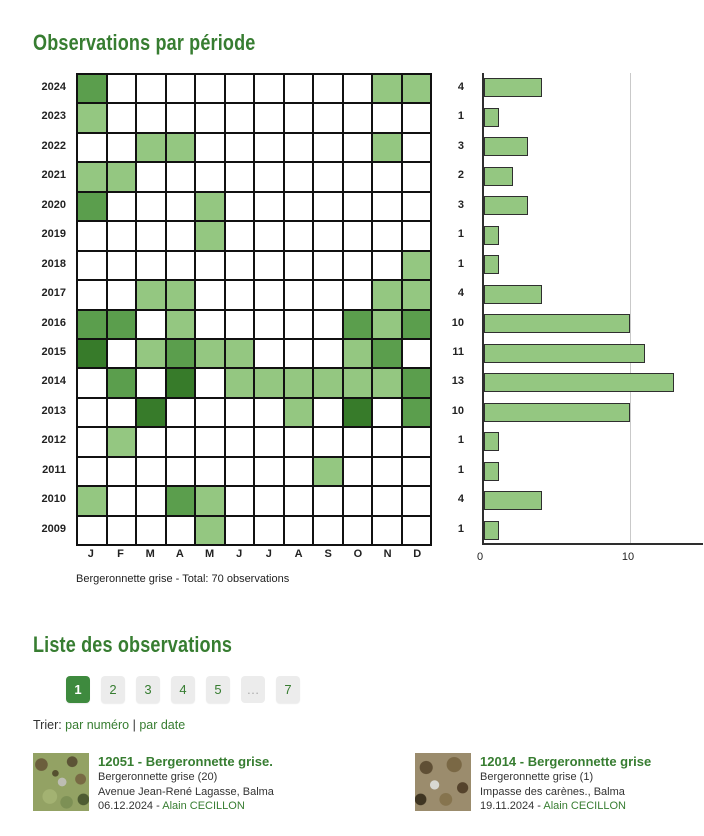 This screenshot has width=704, height=836. Describe the element at coordinates (53, 175) in the screenshot. I see `year-label-2021: 2021` at that location.